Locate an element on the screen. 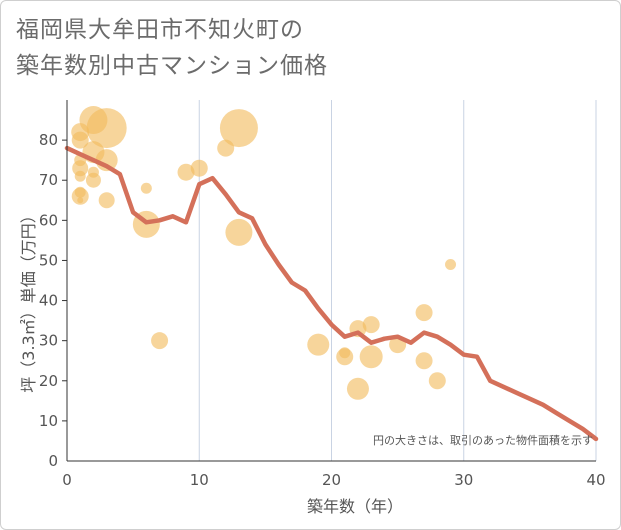 This screenshot has height=530, width=621. x-tick-label: 30 is located at coordinates (463, 480).